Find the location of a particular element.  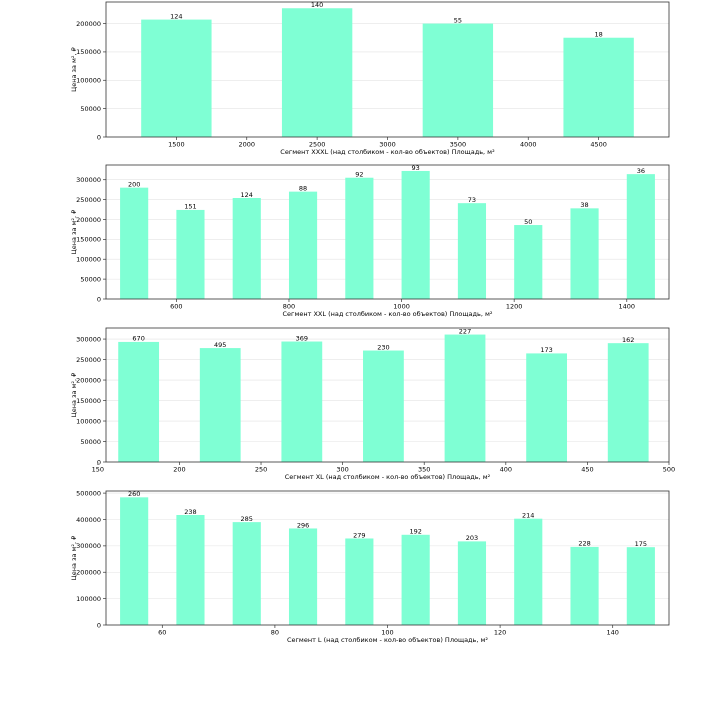

x-tick-label: 350 is located at coordinates (424, 470).